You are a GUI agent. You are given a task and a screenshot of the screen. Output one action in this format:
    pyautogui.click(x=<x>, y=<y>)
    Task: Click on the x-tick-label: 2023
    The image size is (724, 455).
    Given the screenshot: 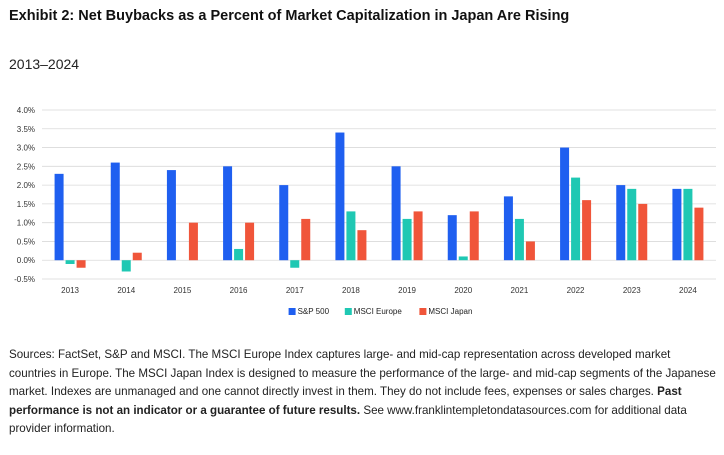 What is the action you would take?
    pyautogui.click(x=632, y=290)
    